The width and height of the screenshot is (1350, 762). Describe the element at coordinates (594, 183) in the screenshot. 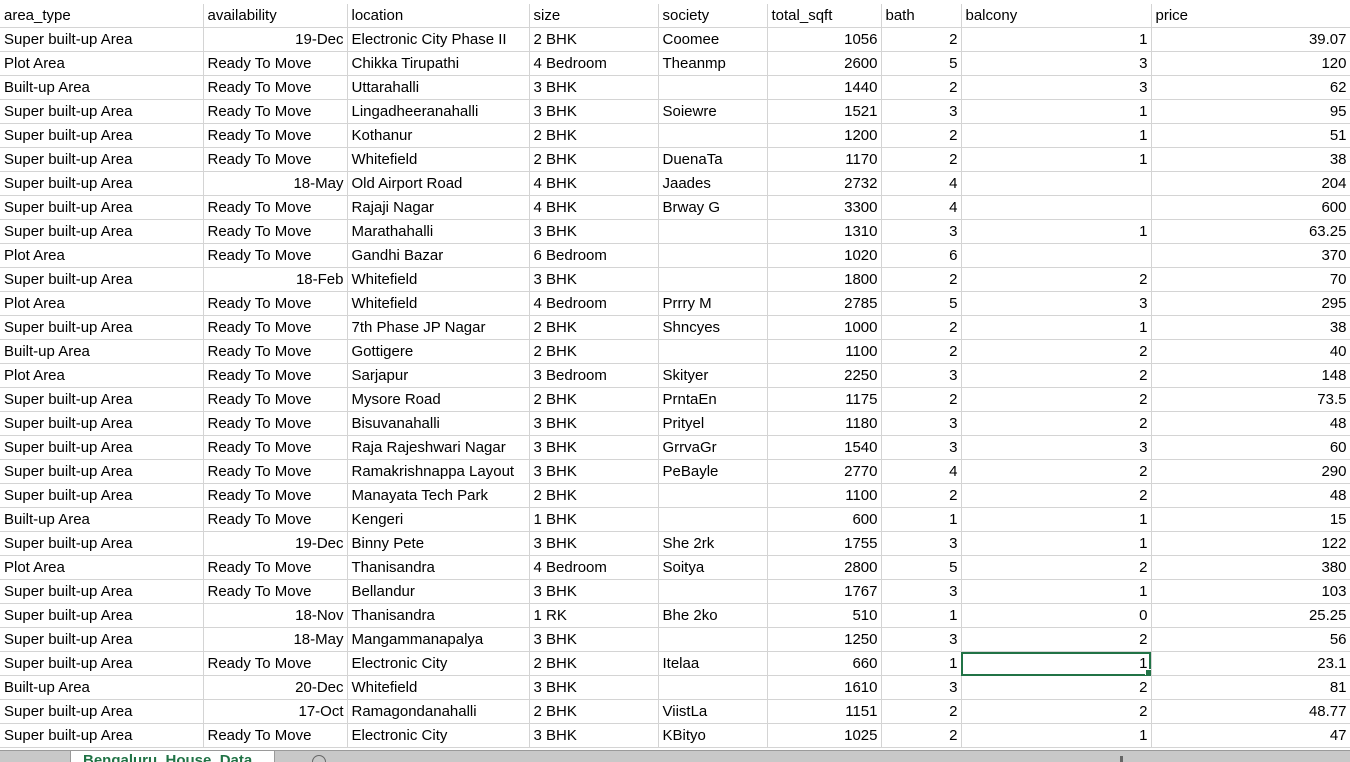

I see `cell-size: 4 BHK` at that location.